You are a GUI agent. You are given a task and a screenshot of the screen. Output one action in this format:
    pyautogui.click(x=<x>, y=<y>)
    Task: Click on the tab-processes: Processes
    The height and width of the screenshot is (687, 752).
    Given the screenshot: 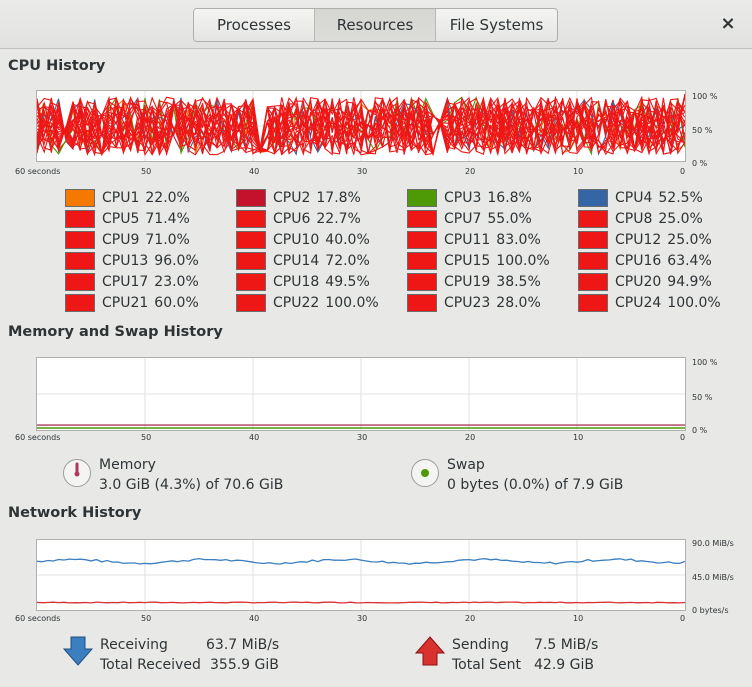 What is the action you would take?
    pyautogui.click(x=254, y=25)
    